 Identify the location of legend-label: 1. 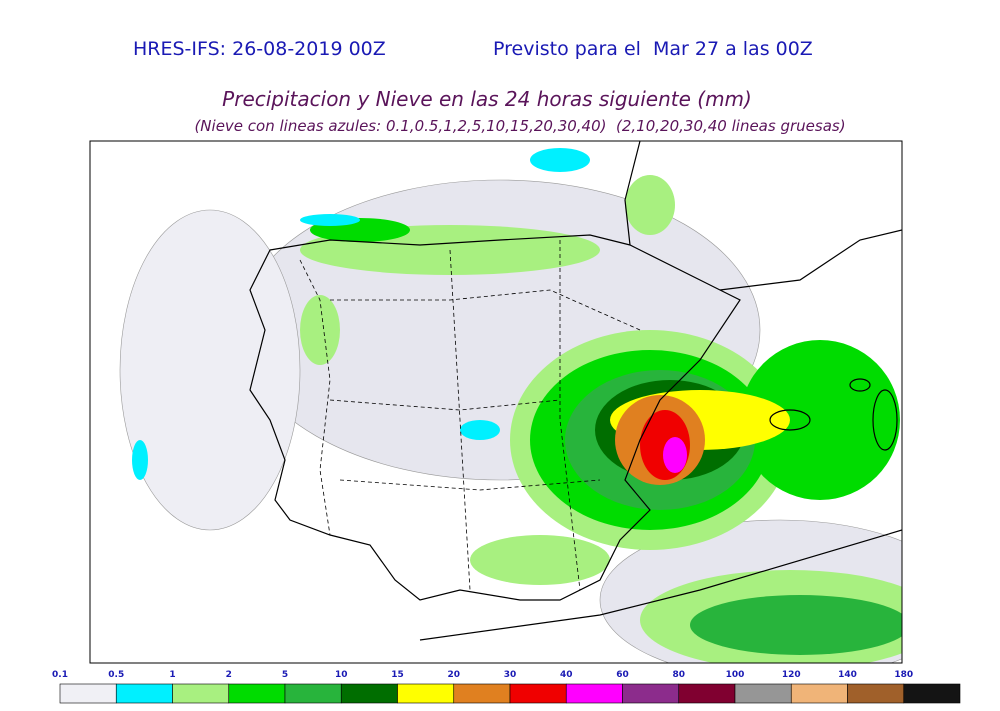
(172, 675).